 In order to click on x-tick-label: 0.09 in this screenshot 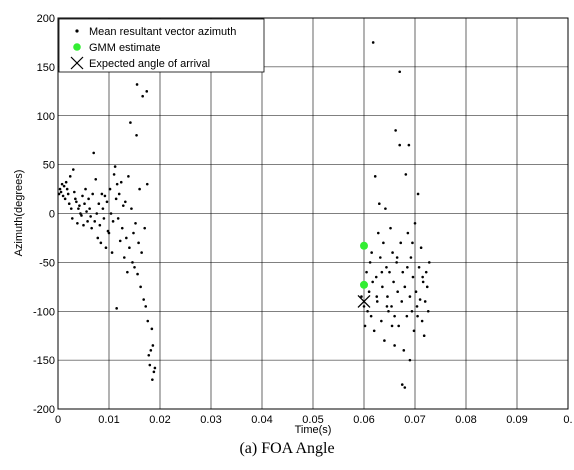, I will do `click(516, 420)`.